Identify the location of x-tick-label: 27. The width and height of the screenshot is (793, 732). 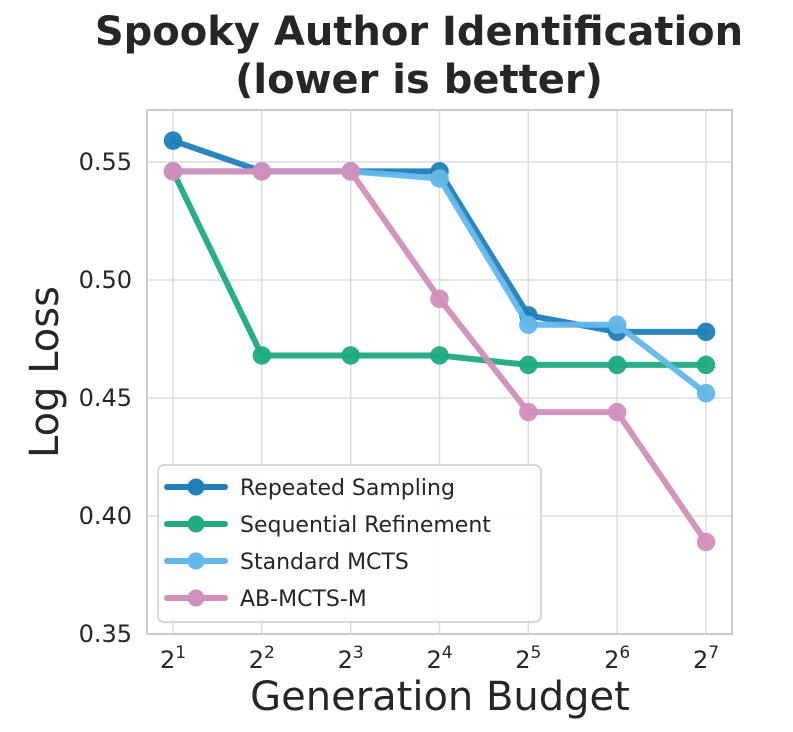
(706, 658).